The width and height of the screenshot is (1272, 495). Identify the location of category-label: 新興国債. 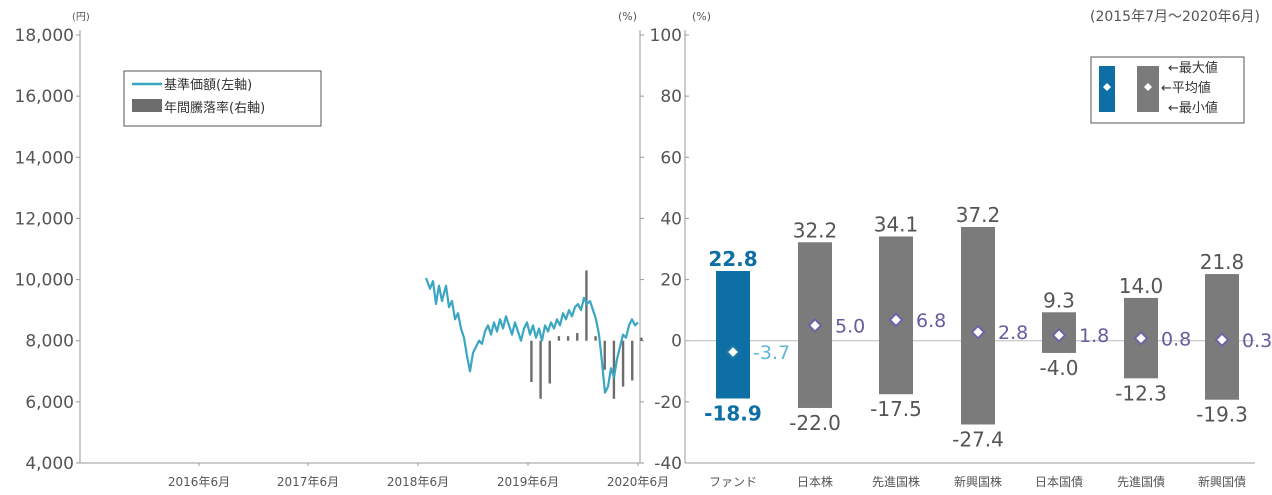
(1222, 481).